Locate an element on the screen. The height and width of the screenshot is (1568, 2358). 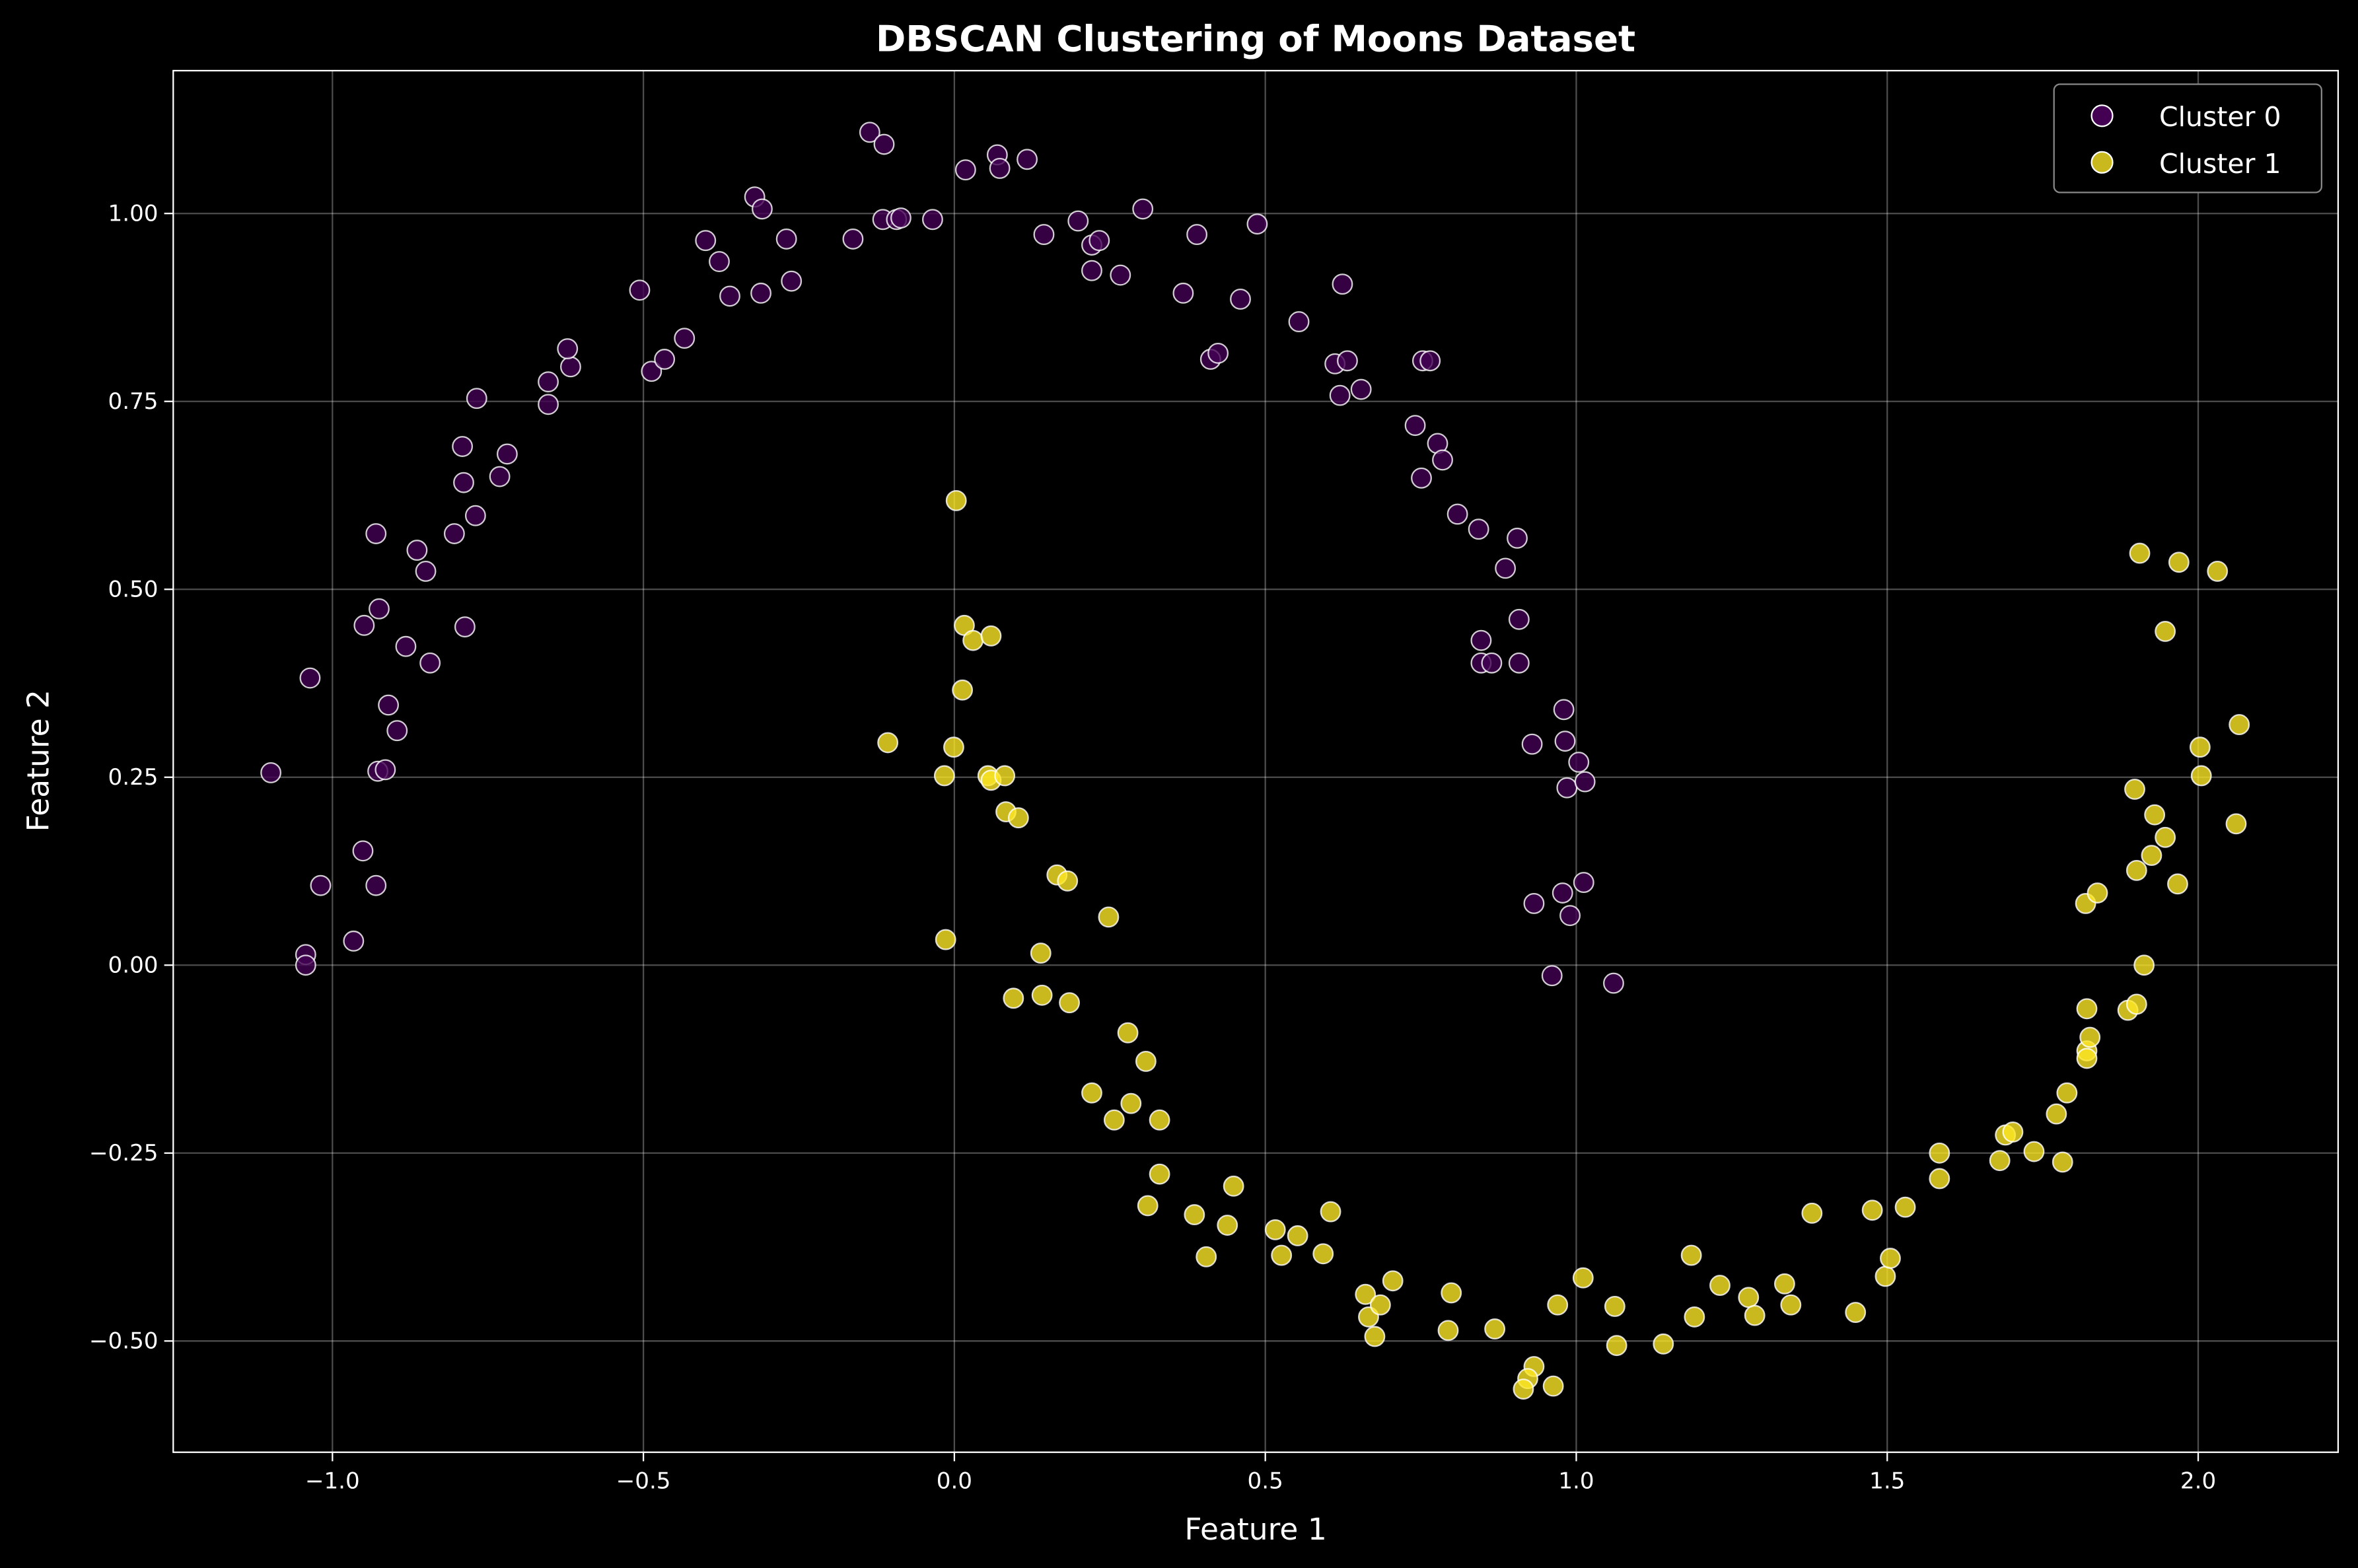
y-tick-label: −0.25 is located at coordinates (124, 1153).